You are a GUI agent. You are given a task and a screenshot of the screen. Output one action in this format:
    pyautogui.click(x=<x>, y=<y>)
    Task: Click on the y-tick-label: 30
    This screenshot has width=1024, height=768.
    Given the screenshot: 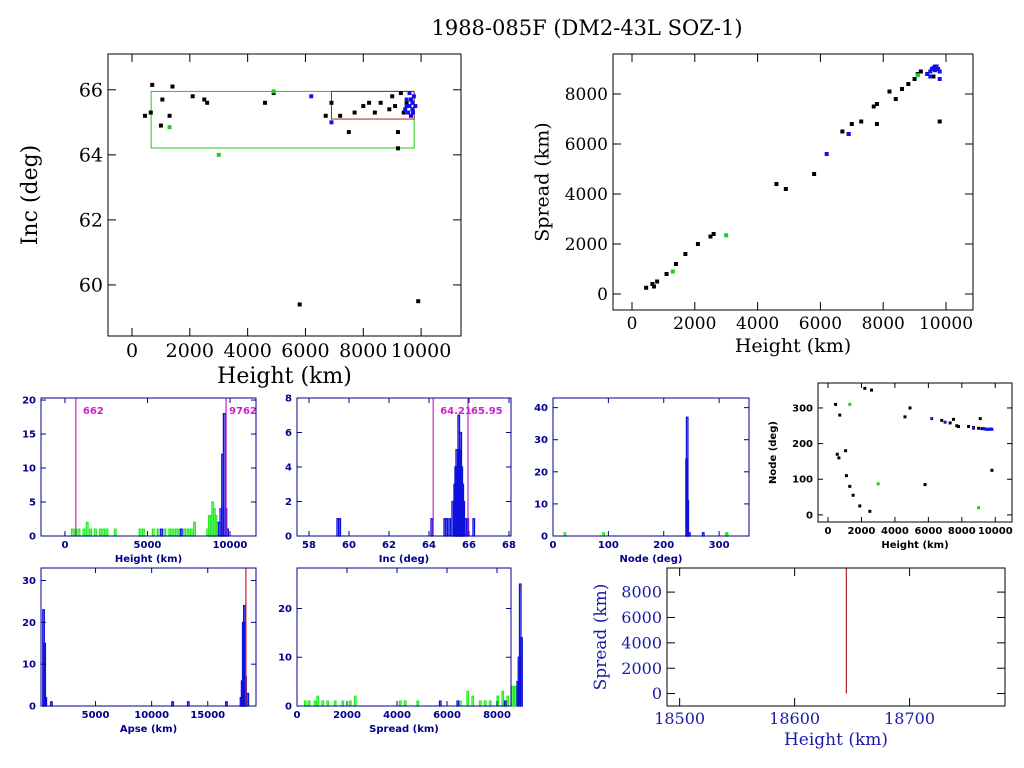 What is the action you would take?
    pyautogui.click(x=541, y=440)
    